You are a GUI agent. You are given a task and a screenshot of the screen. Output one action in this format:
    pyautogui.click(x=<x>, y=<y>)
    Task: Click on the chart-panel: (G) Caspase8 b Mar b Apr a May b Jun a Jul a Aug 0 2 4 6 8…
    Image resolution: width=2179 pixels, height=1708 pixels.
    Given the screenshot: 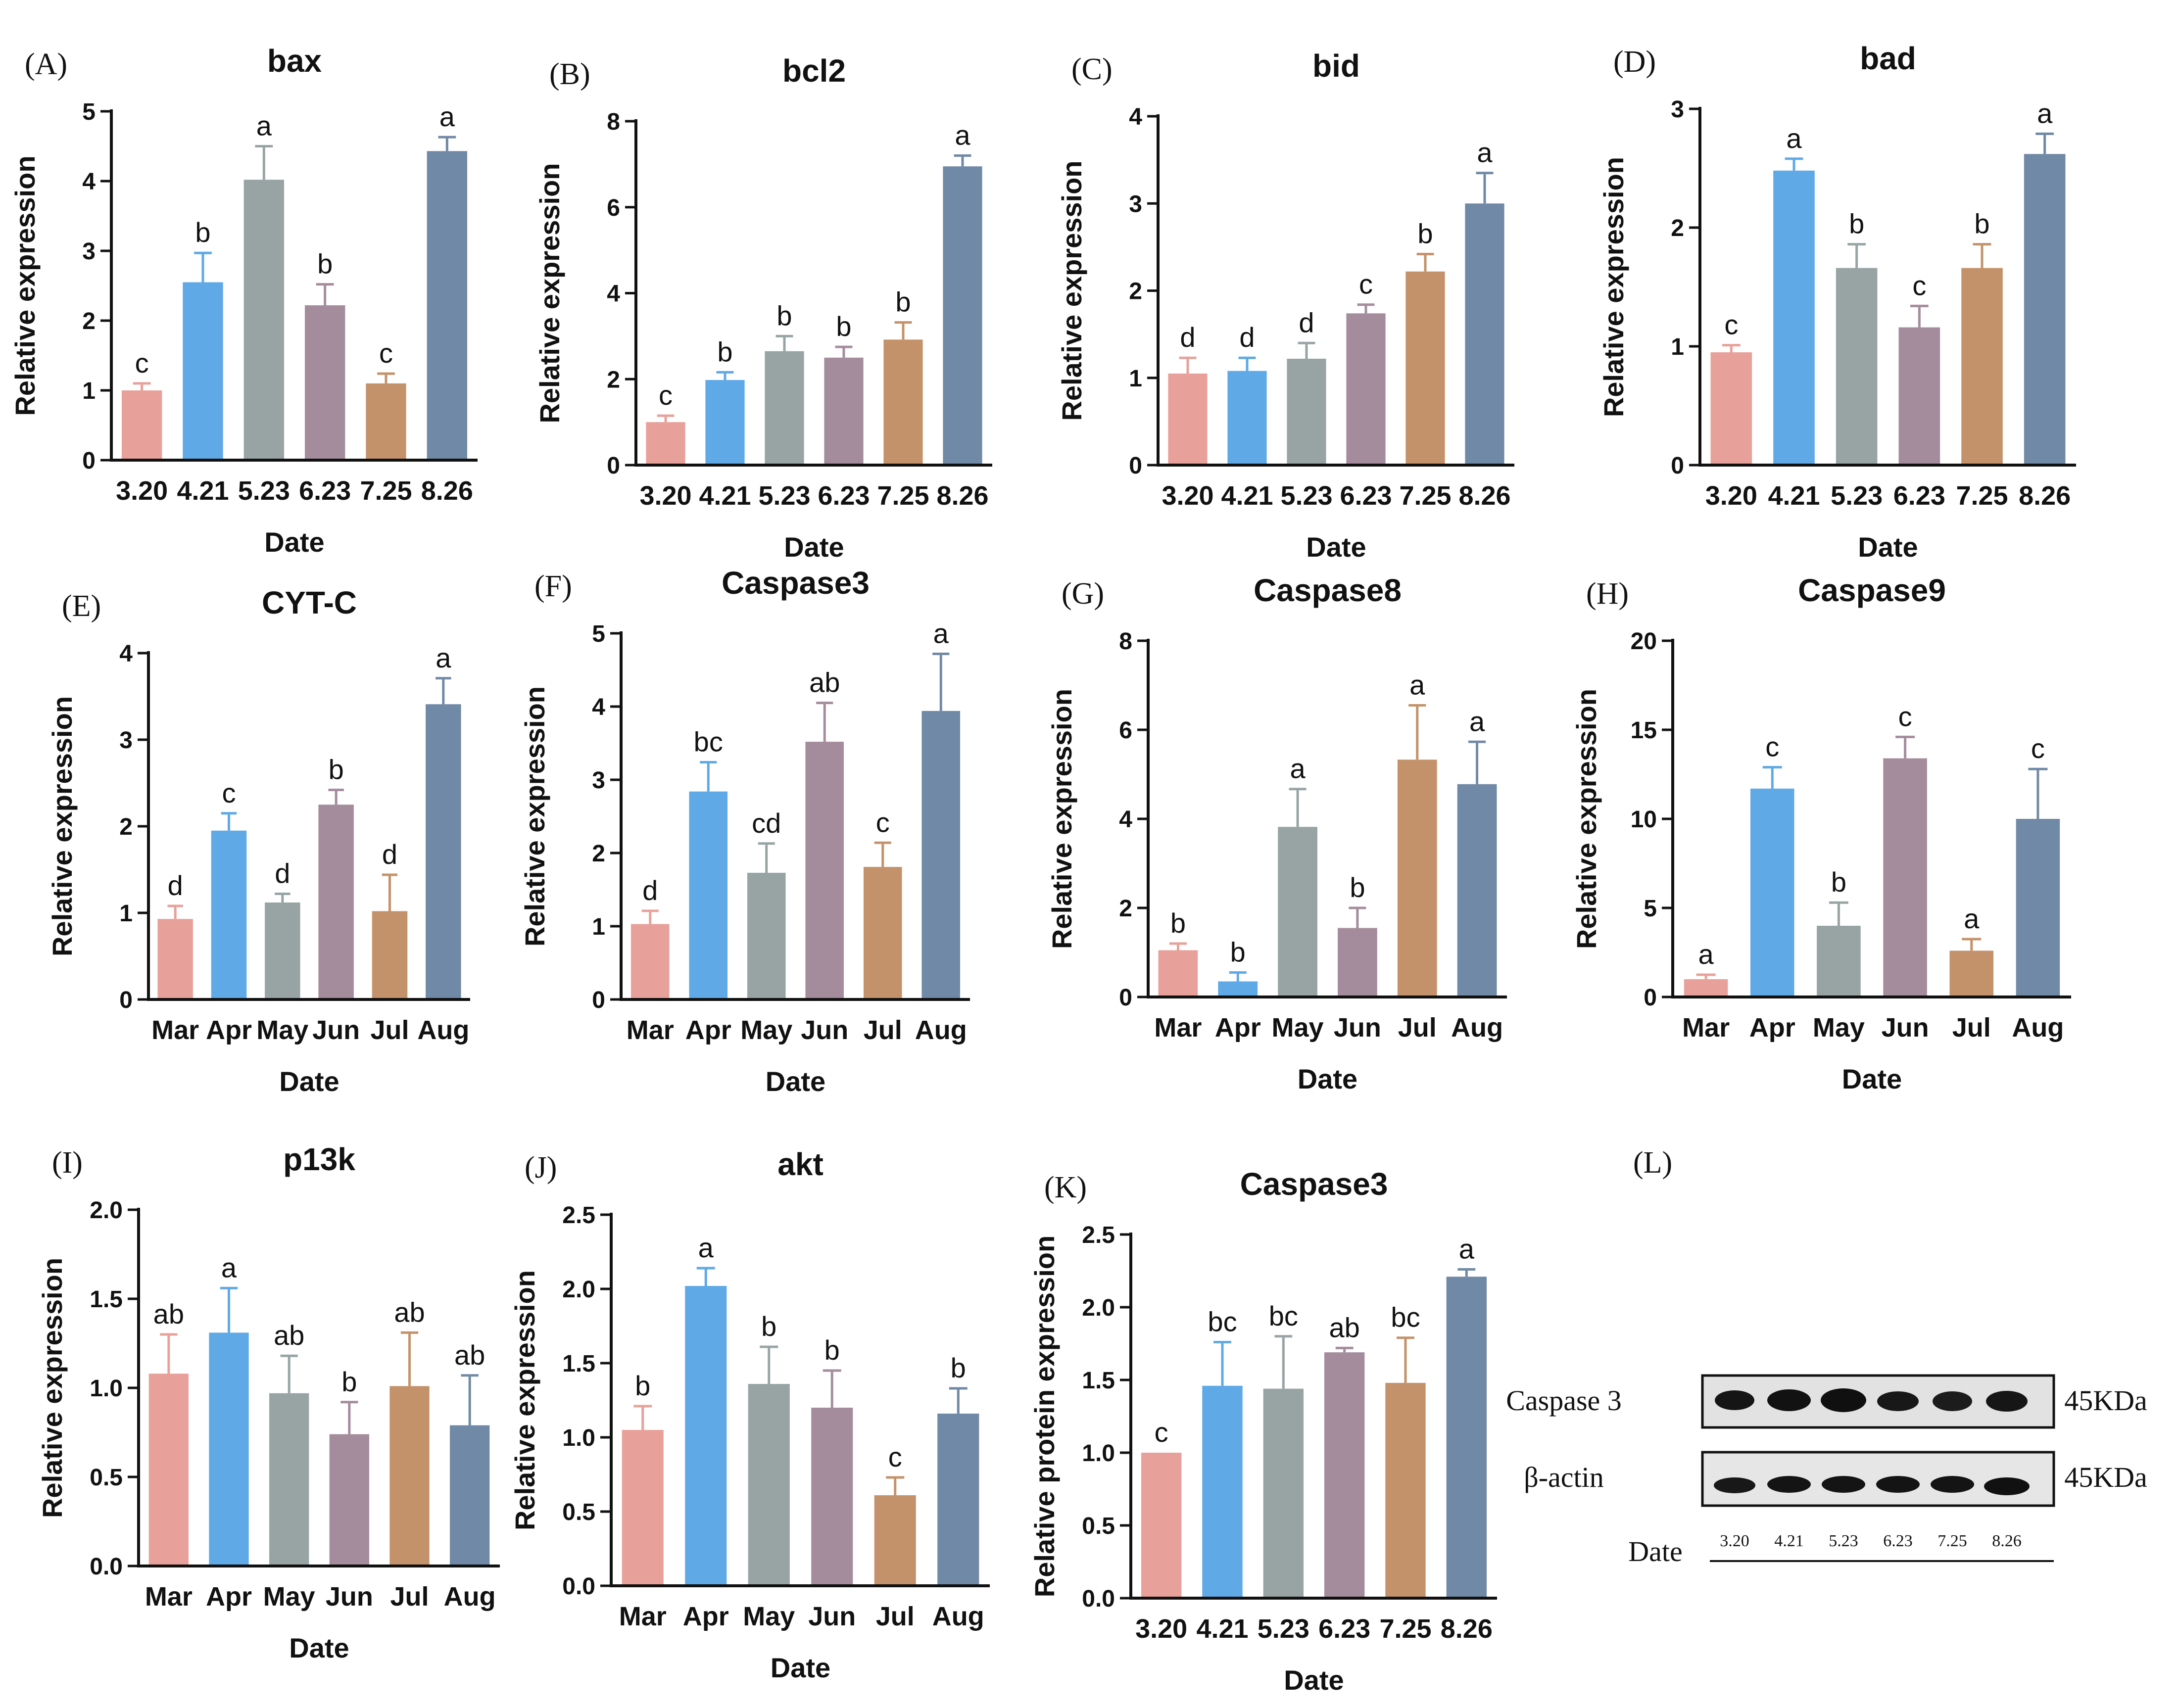 What is the action you would take?
    pyautogui.click(x=1276, y=833)
    